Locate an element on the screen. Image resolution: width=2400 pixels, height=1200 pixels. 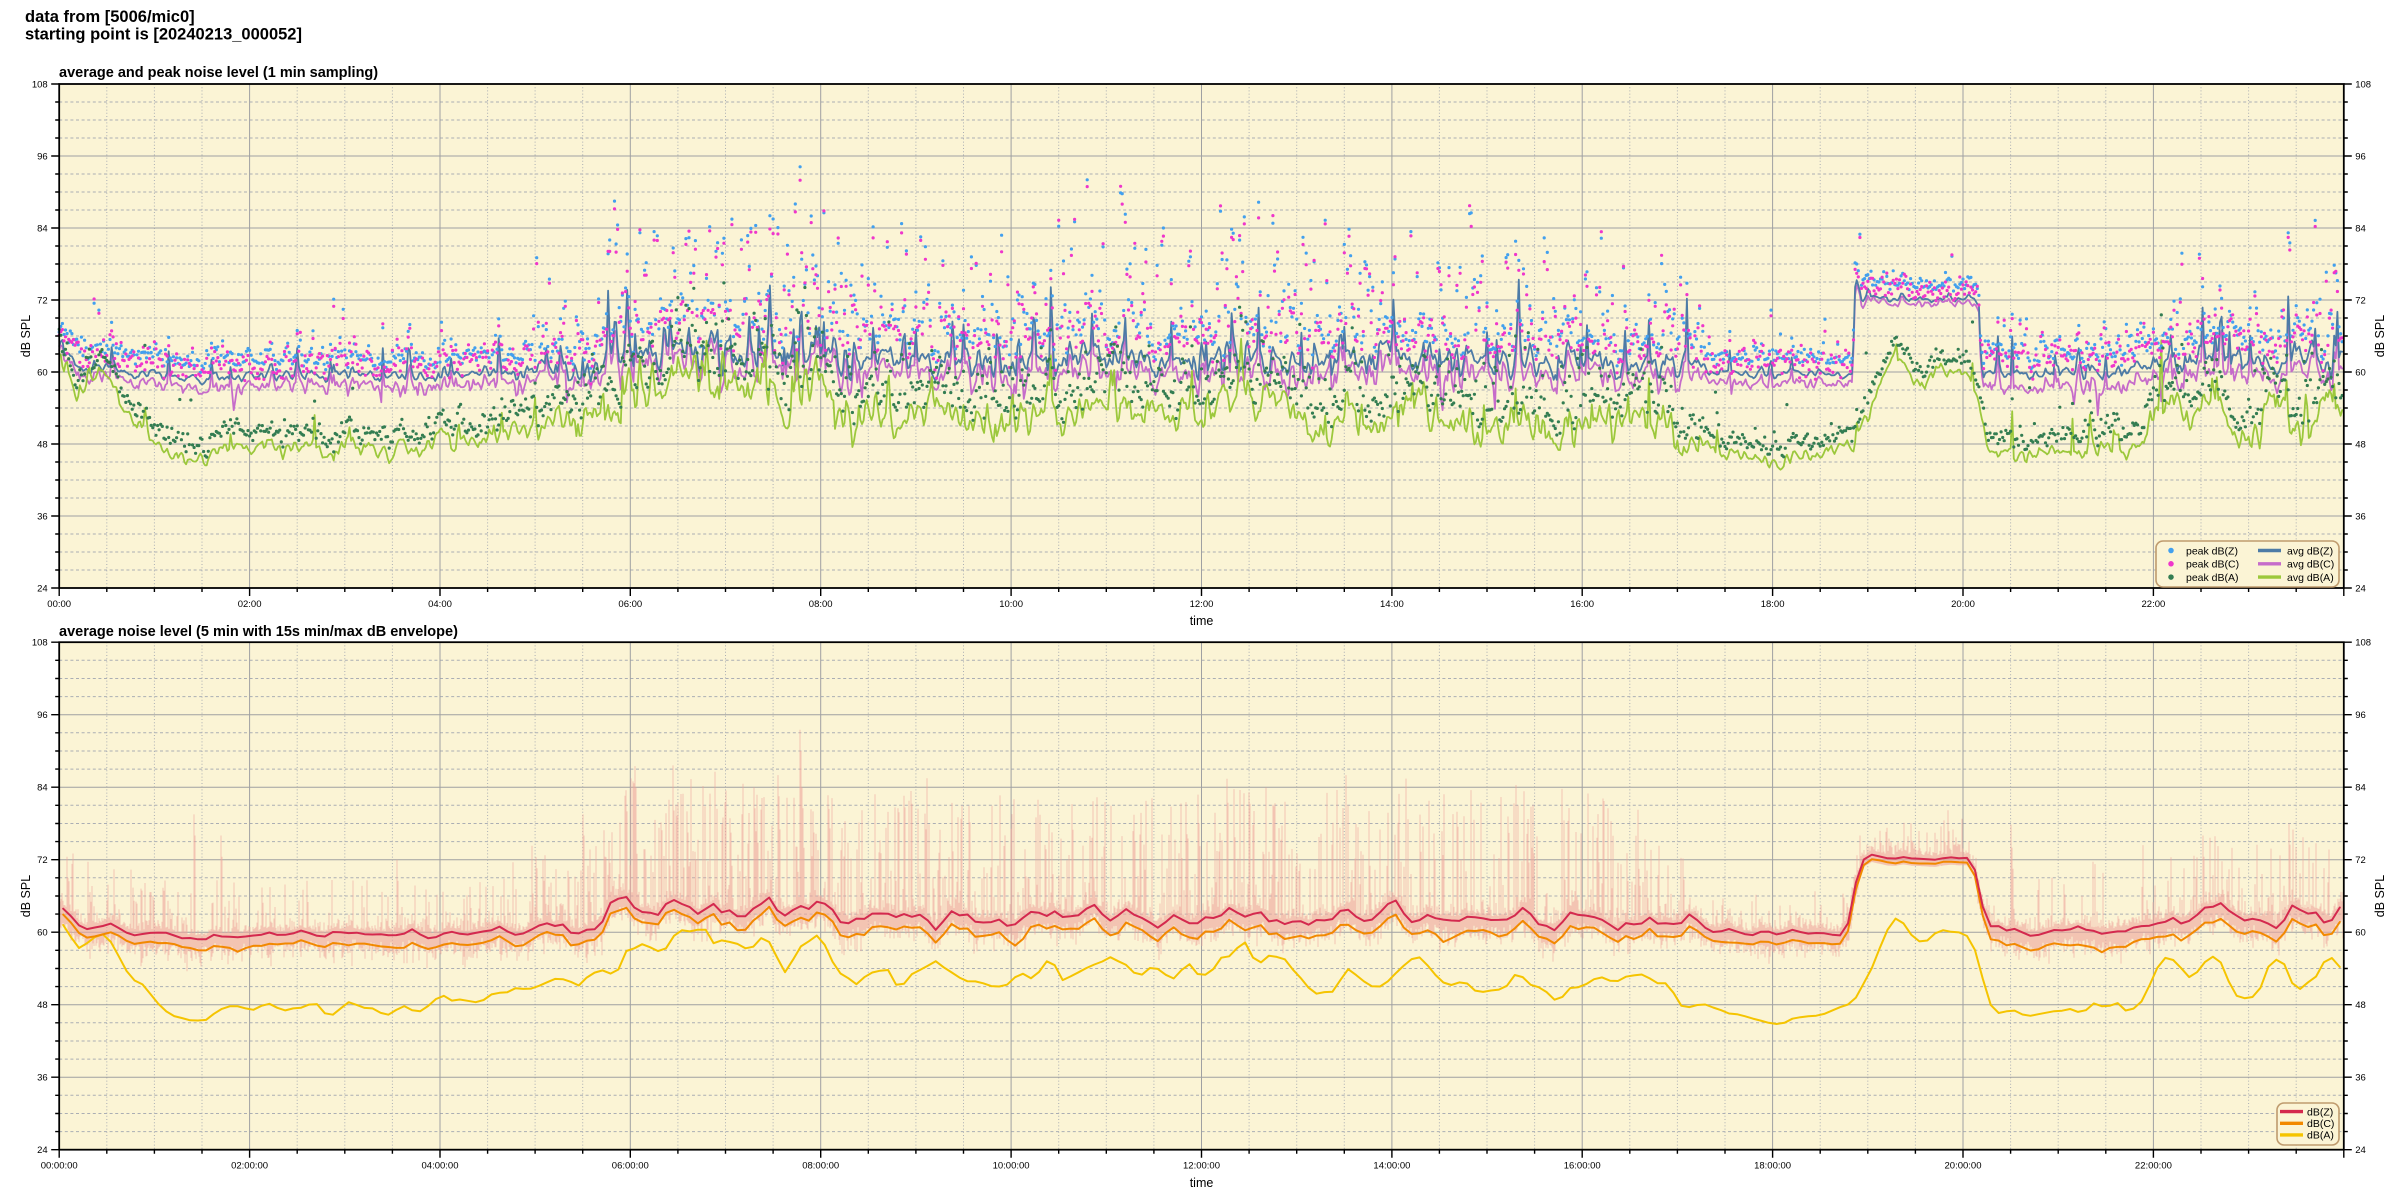
svg-text: avg dB(A) is located at coordinates (2310, 578).